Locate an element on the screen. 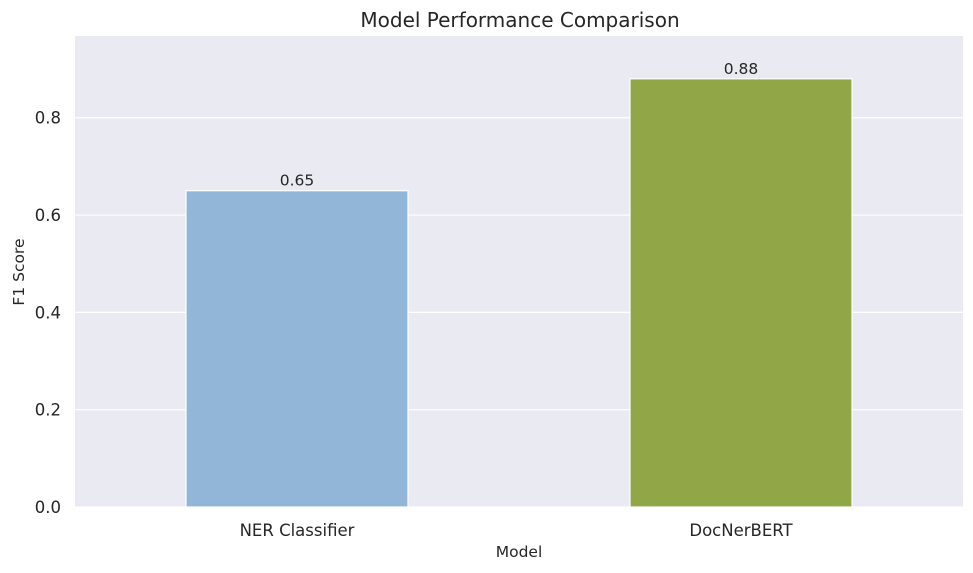 The height and width of the screenshot is (573, 973). y-tick-label: 0.6 is located at coordinates (48, 215).